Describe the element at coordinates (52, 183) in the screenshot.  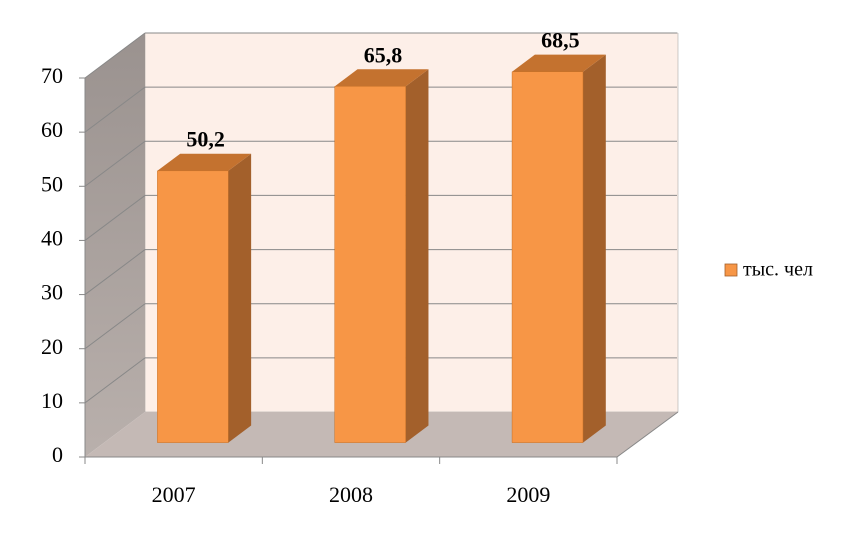
I see `y-tick-label: 50` at that location.